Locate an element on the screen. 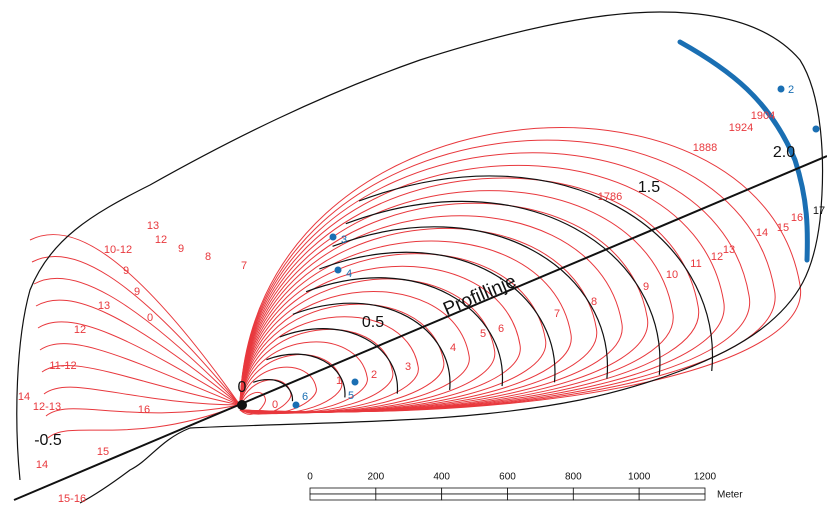 The height and width of the screenshot is (506, 827). point-label: 6 is located at coordinates (305, 397).